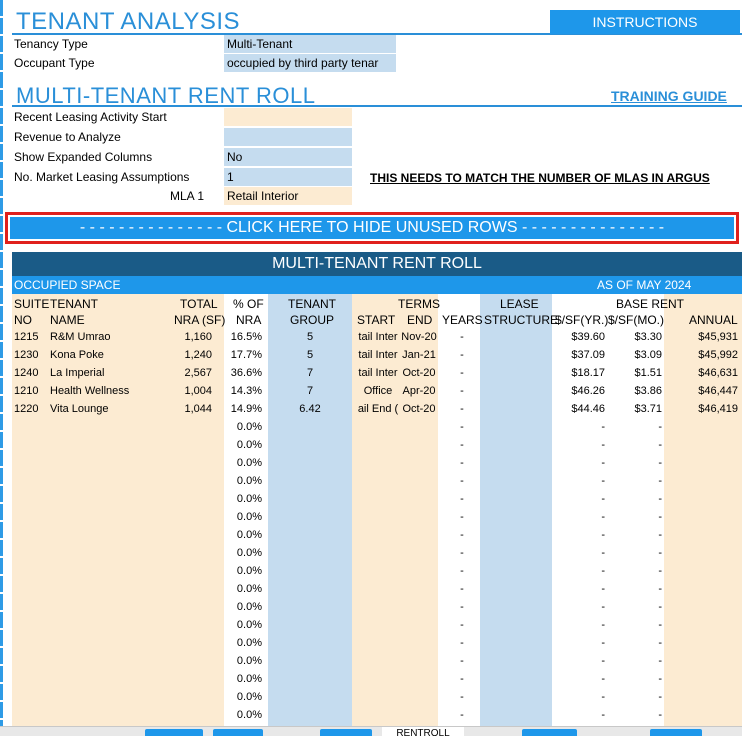 The height and width of the screenshot is (736, 742). What do you see at coordinates (419, 391) in the screenshot?
I see `cell-end: Apr-20` at bounding box center [419, 391].